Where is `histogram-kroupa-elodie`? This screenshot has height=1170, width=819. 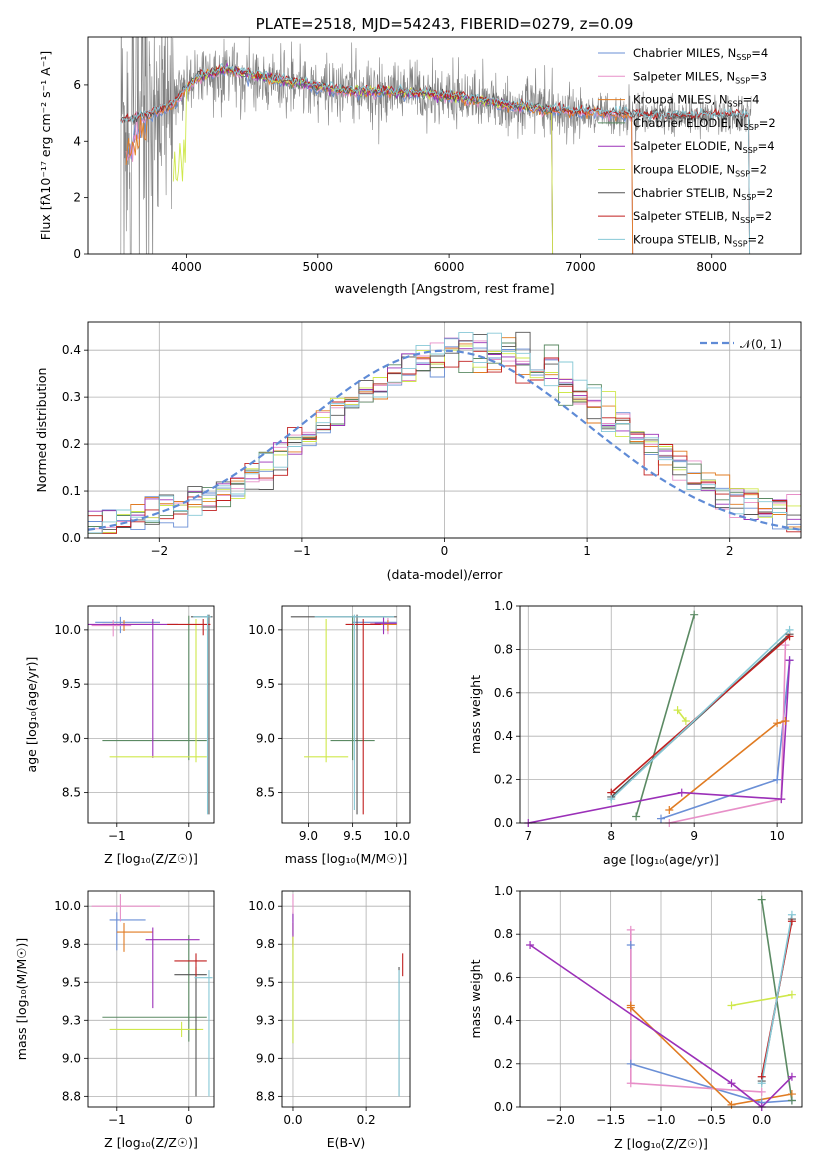 histogram-kroupa-elodie is located at coordinates (444, 439).